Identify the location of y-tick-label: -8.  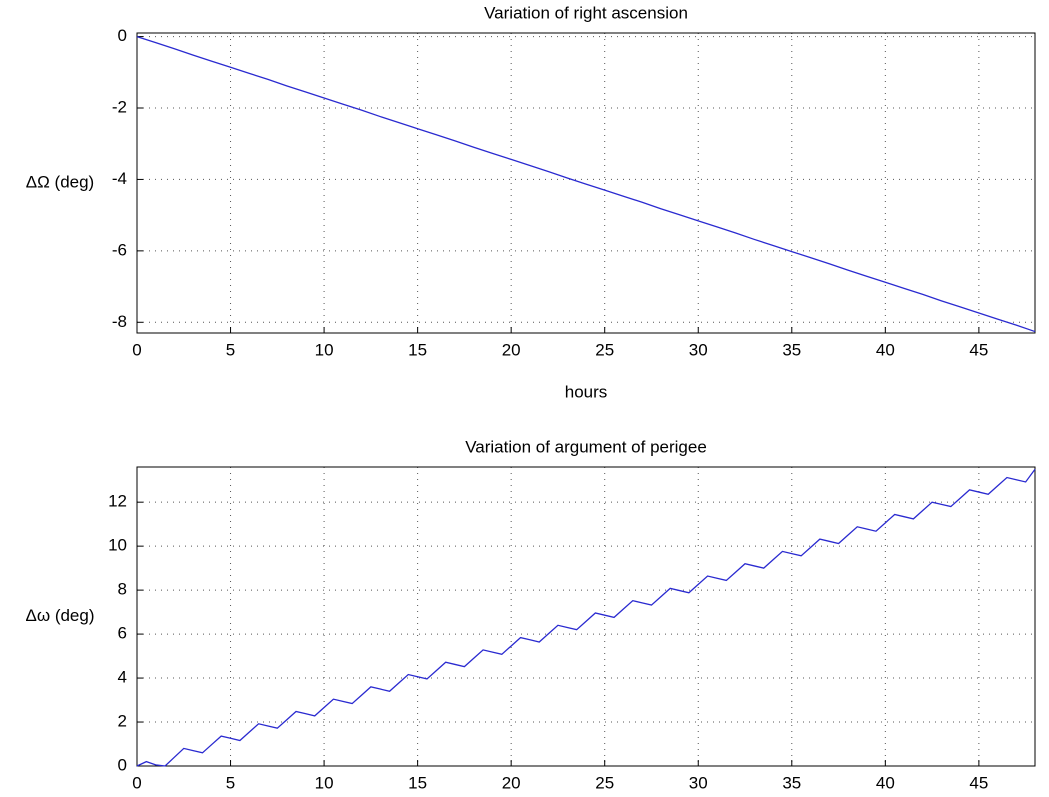
(119, 321).